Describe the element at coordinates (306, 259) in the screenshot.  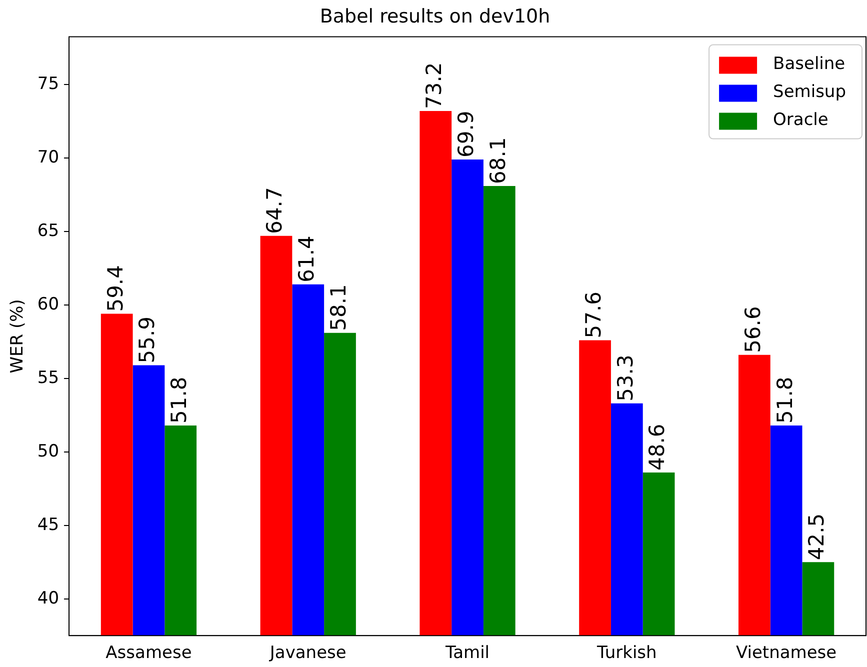
I see `data-label: 61.4` at that location.